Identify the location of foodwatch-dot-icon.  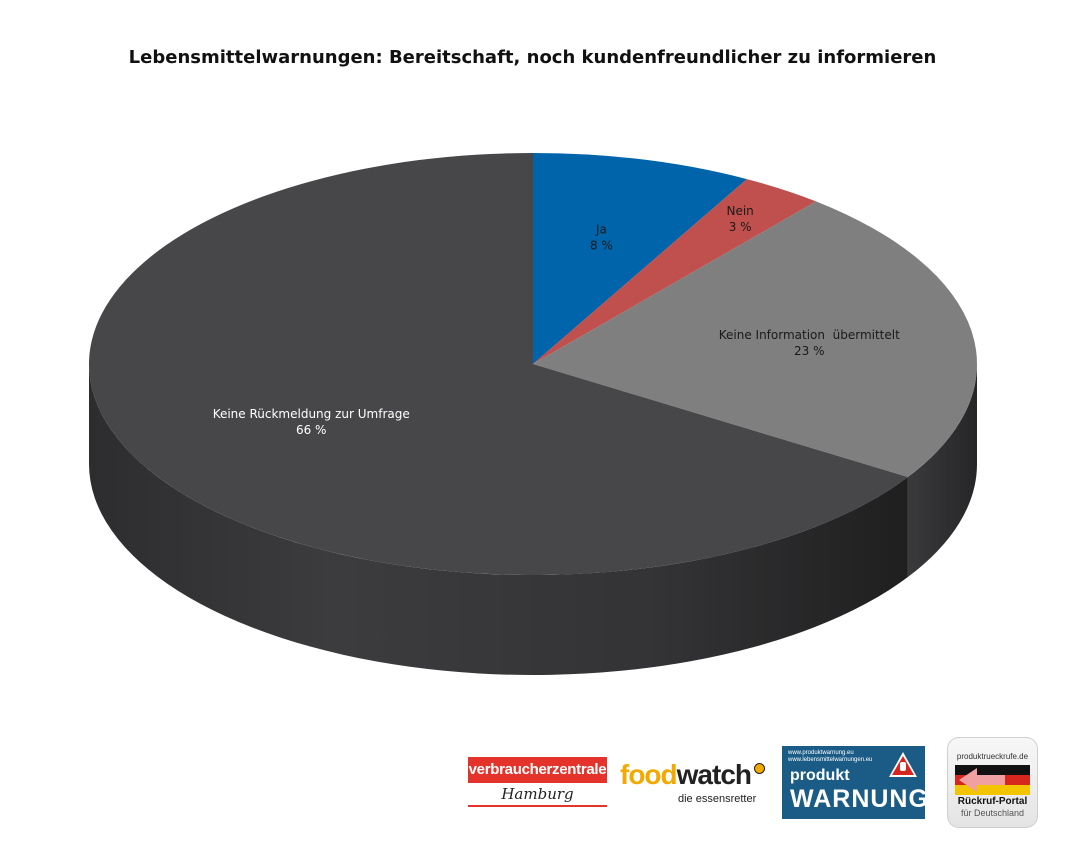
(759, 768).